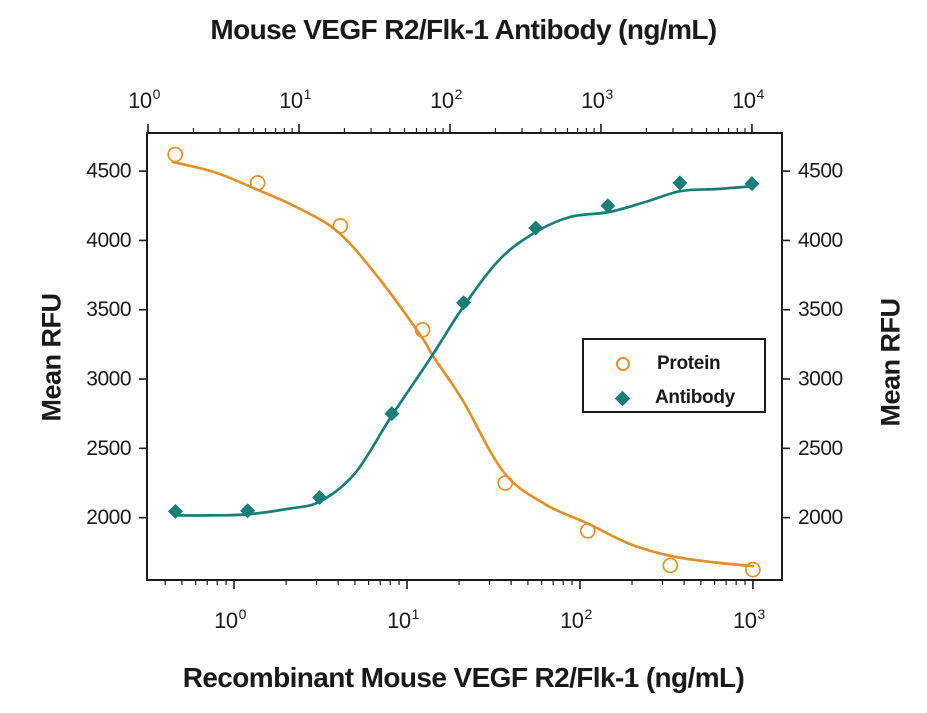 This screenshot has width=927, height=713. I want to click on y-tick-label-left: 3500, so click(108, 309).